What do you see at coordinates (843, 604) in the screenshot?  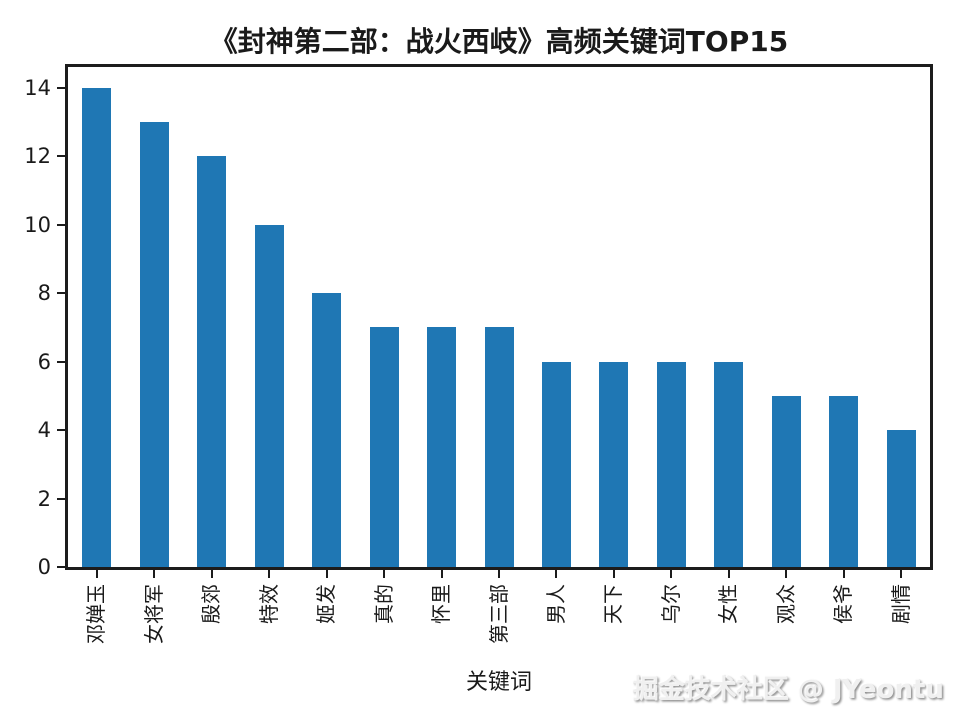 I see `x-tick-label-text: 侯爷` at bounding box center [843, 604].